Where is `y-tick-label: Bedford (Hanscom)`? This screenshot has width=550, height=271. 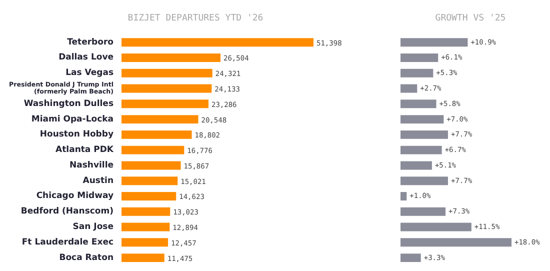 y-tick-label: Bedford (Hanscom) is located at coordinates (67, 211).